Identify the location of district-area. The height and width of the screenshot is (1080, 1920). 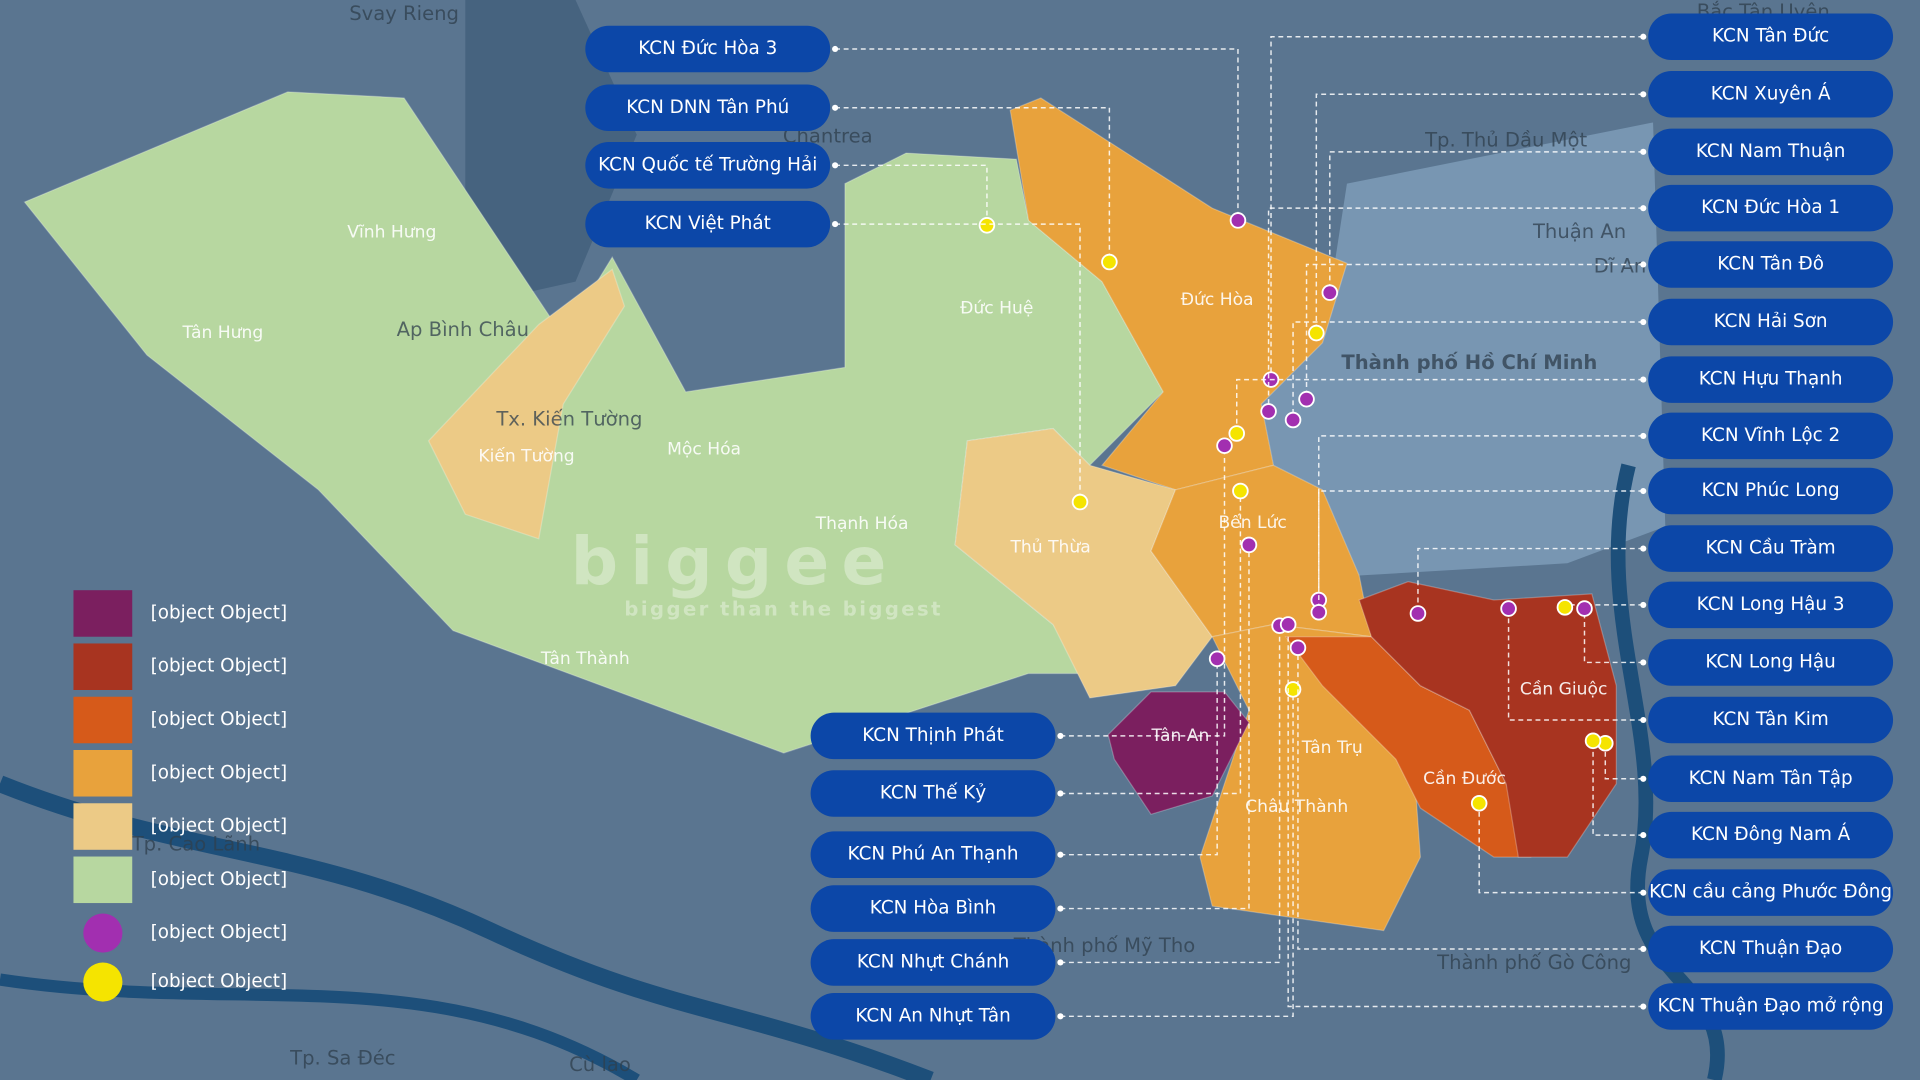
(1487, 719).